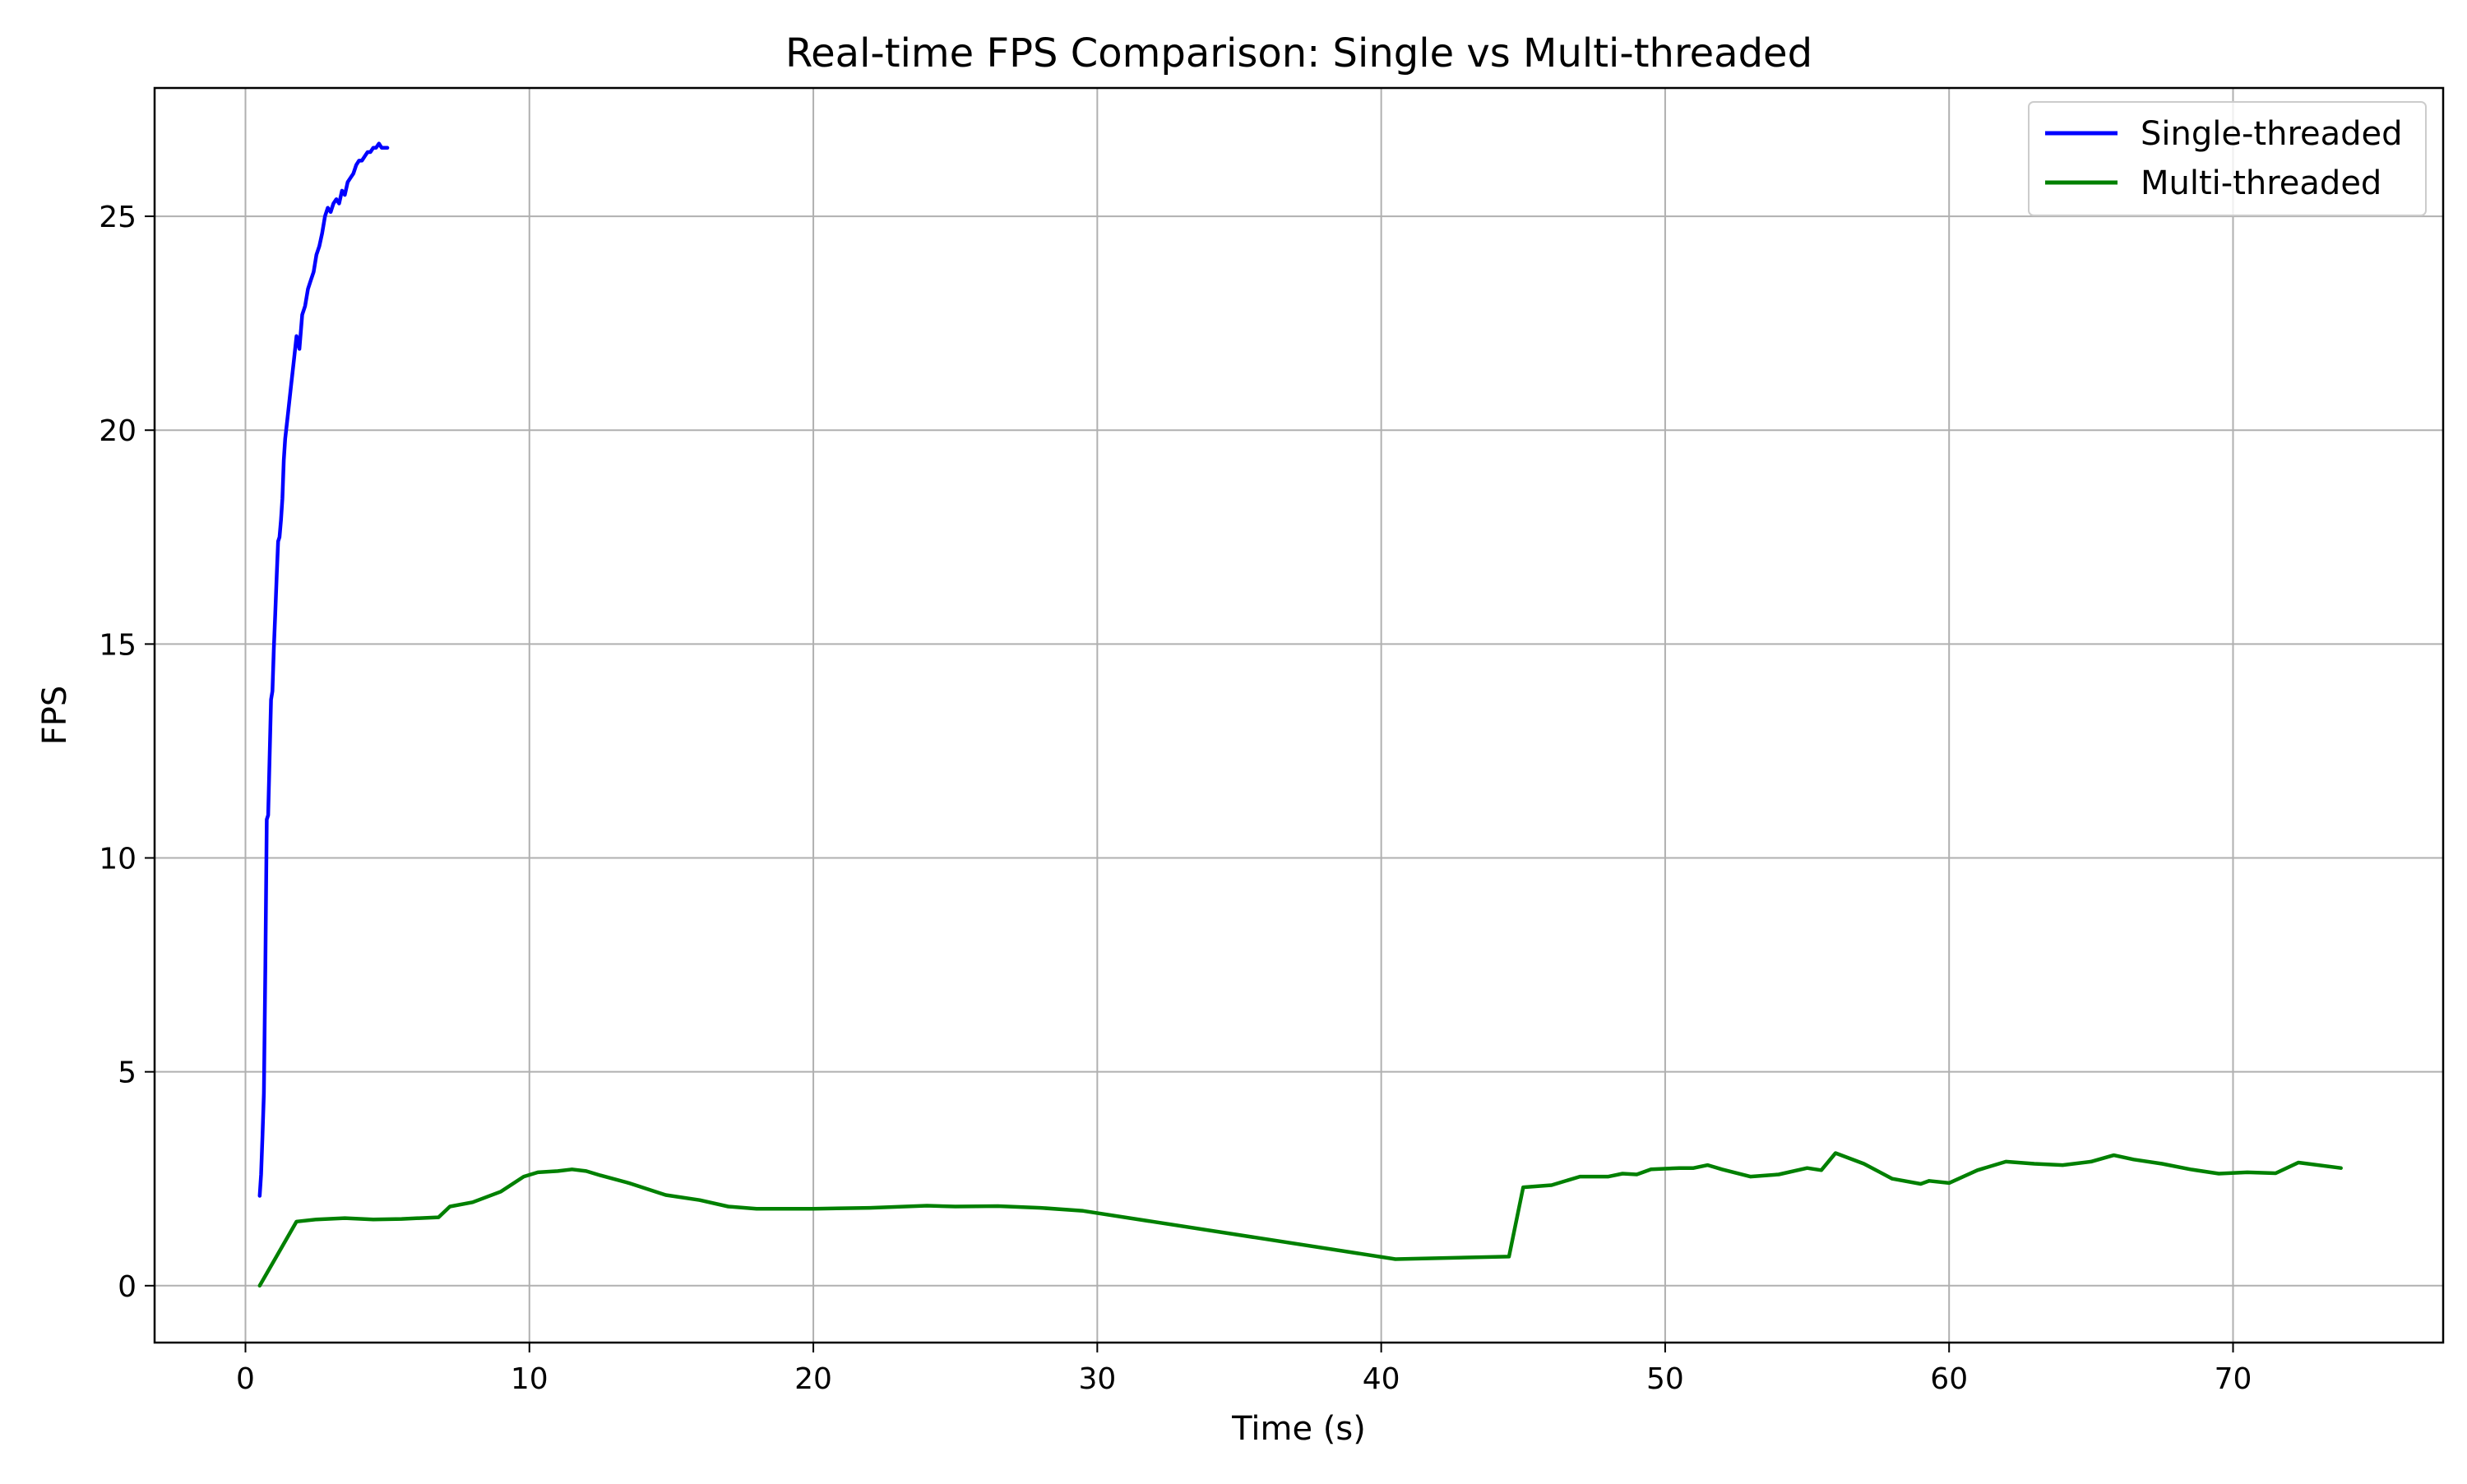 Image resolution: width=2467 pixels, height=1484 pixels. Describe the element at coordinates (118, 218) in the screenshot. I see `y-tick-label: 25` at that location.